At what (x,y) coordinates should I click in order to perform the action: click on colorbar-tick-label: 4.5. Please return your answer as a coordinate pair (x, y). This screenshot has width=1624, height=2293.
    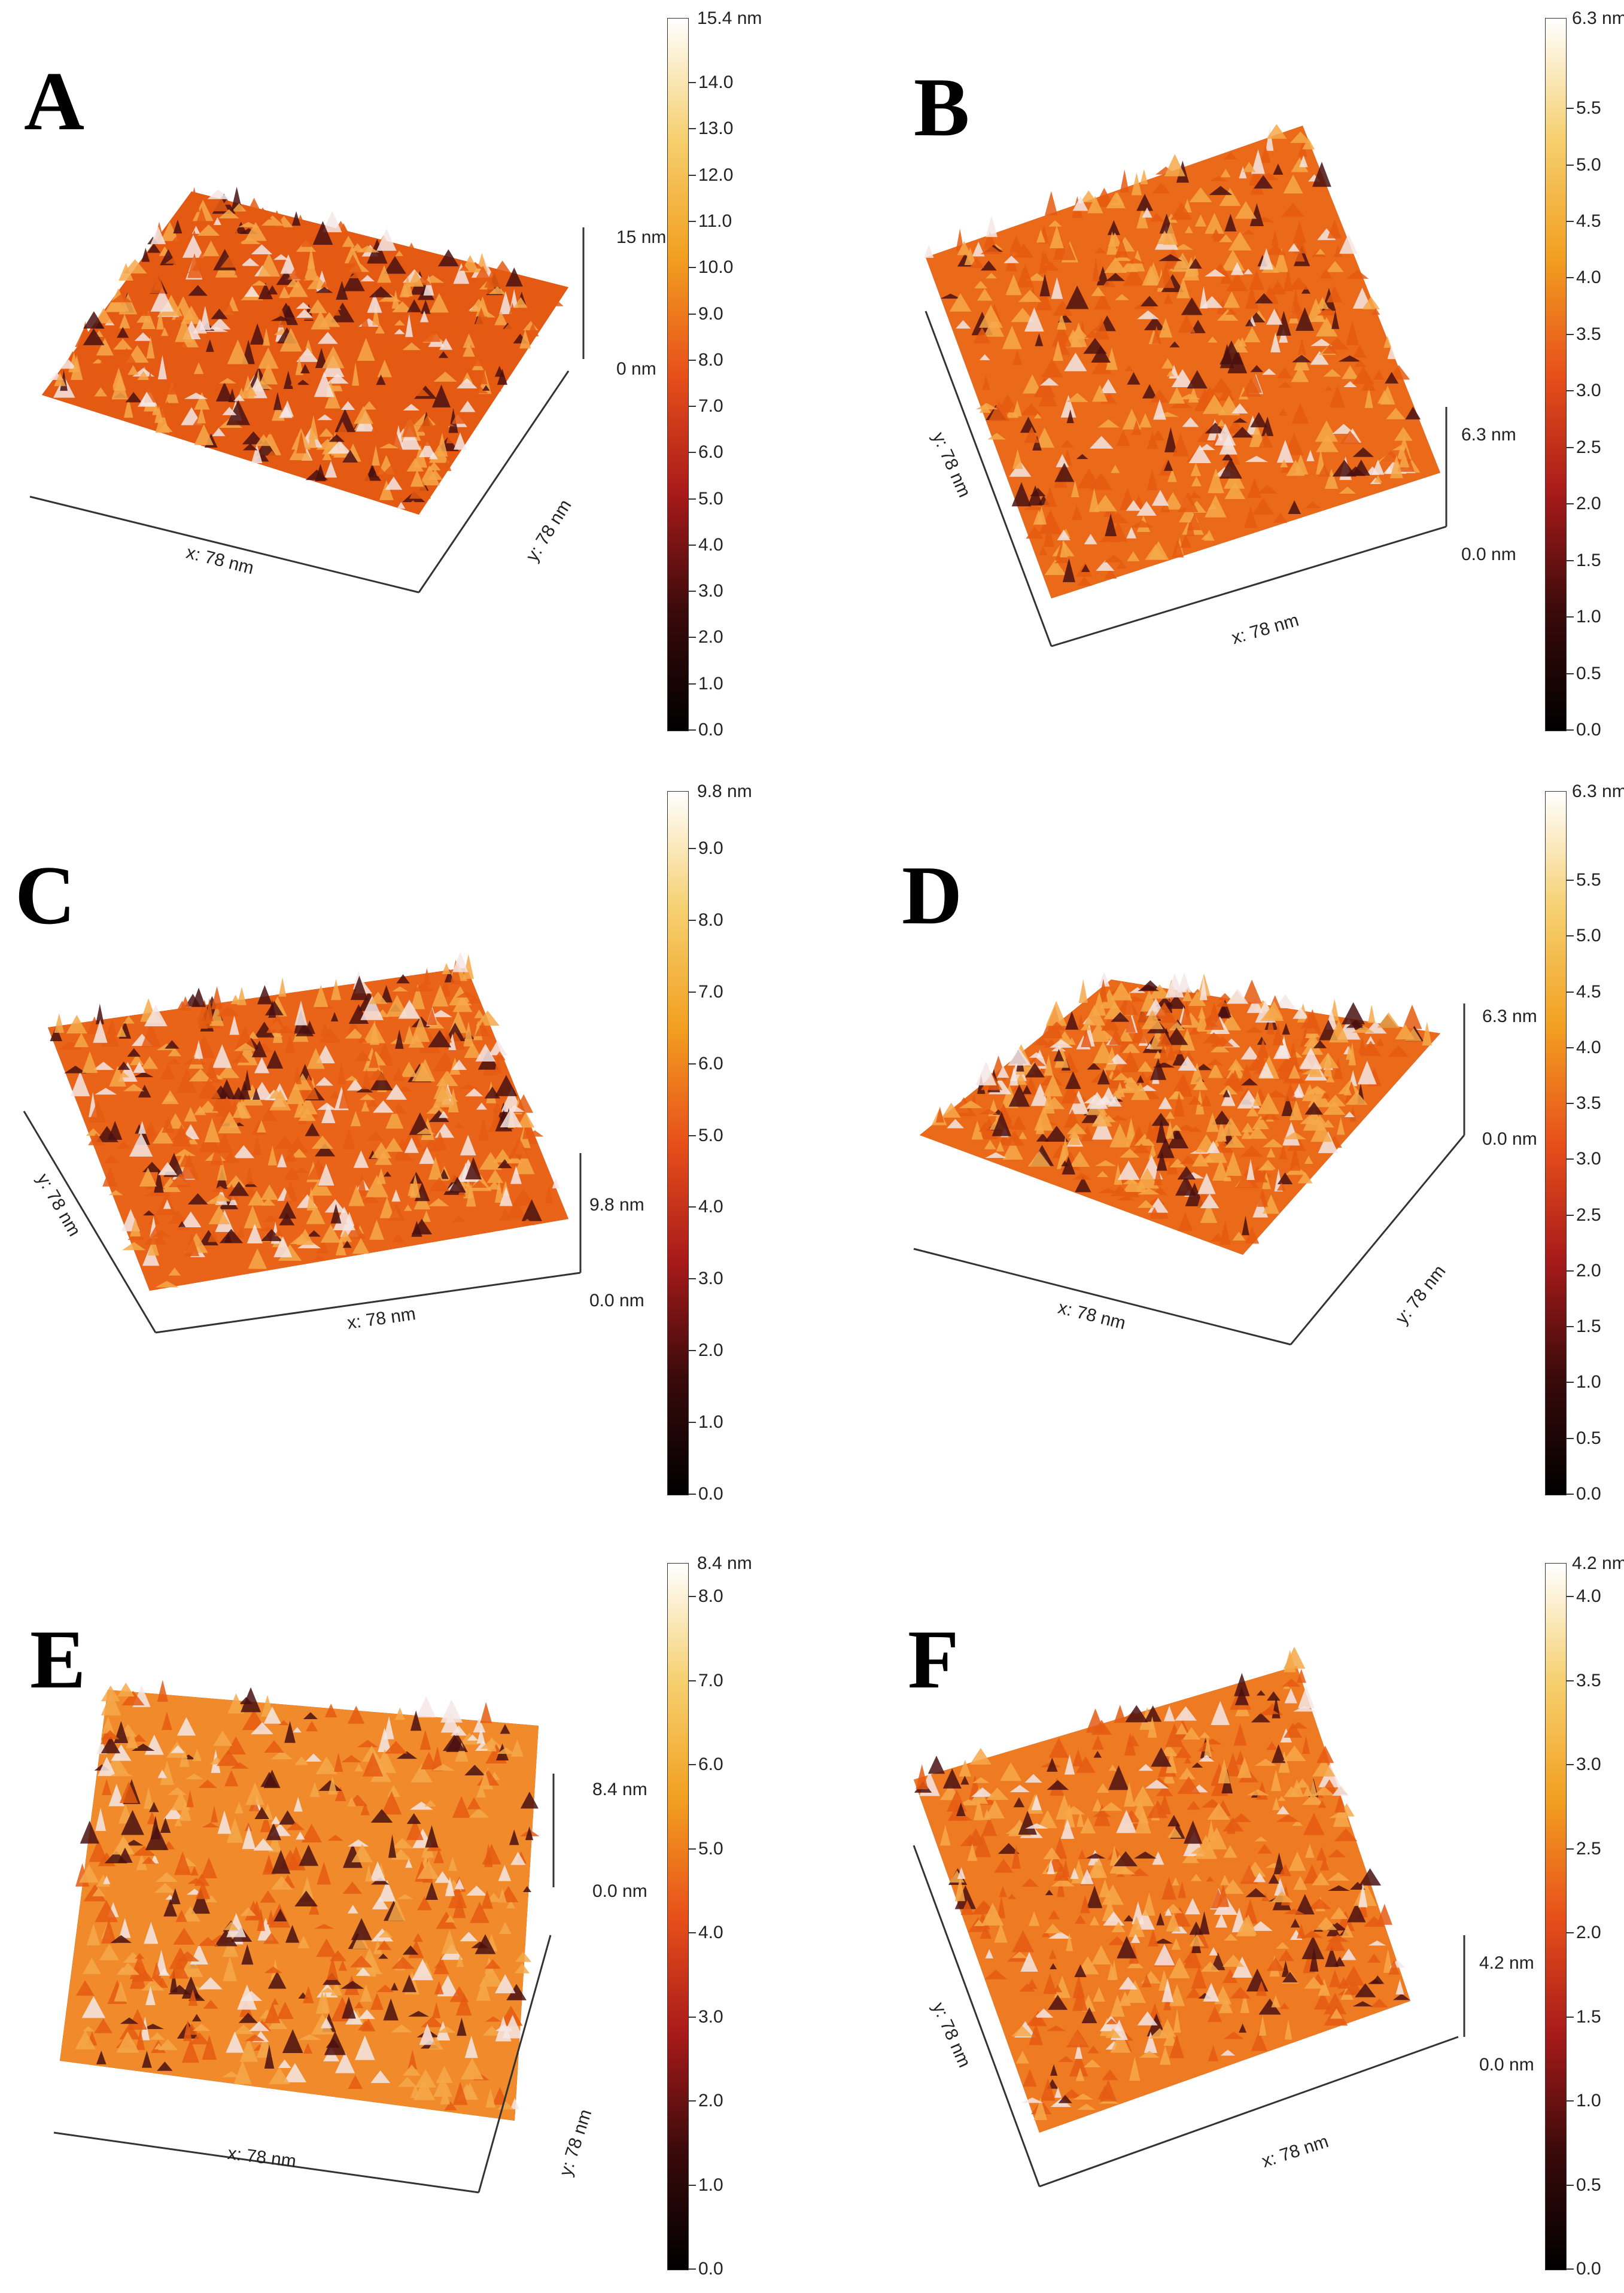
    Looking at the image, I should click on (1589, 221).